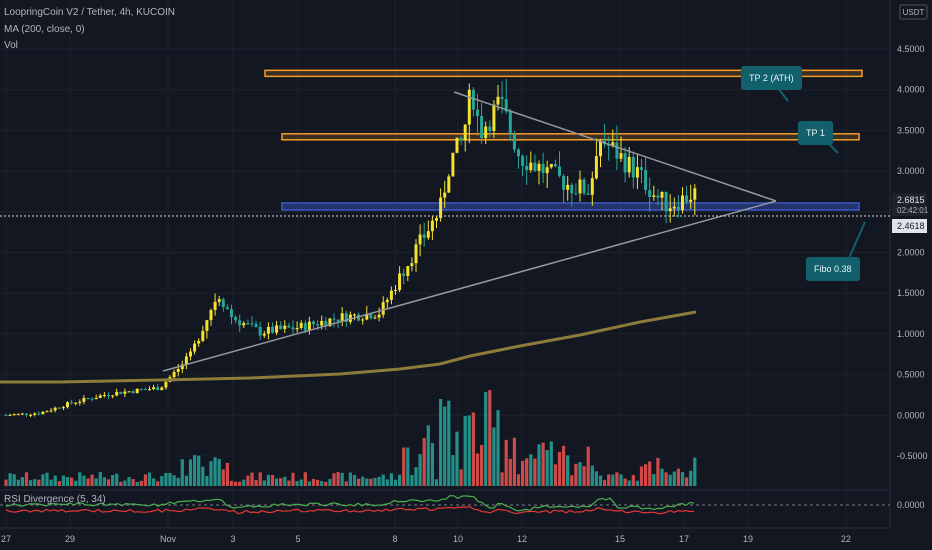 Image resolution: width=932 pixels, height=550 pixels. Describe the element at coordinates (771, 78) in the screenshot. I see `callout-tp2: TP 2 (ATH)` at that location.